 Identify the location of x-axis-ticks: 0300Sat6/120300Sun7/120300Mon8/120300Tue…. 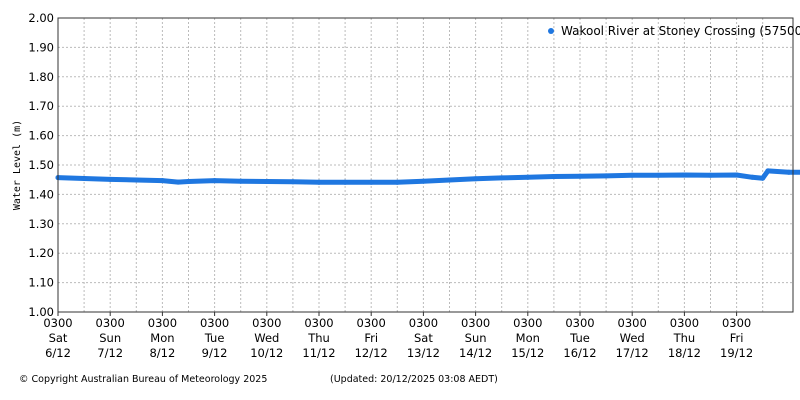
(398, 336).